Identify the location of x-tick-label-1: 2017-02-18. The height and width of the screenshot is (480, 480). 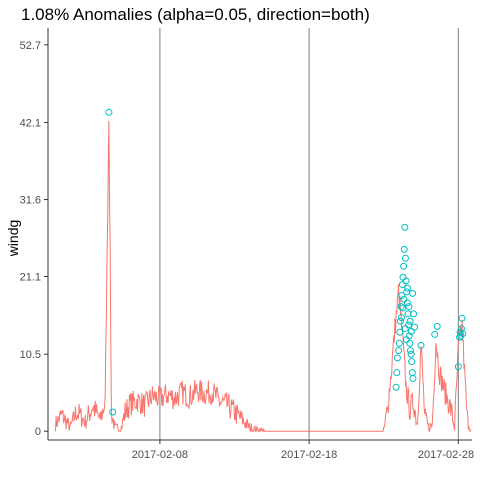
(309, 455).